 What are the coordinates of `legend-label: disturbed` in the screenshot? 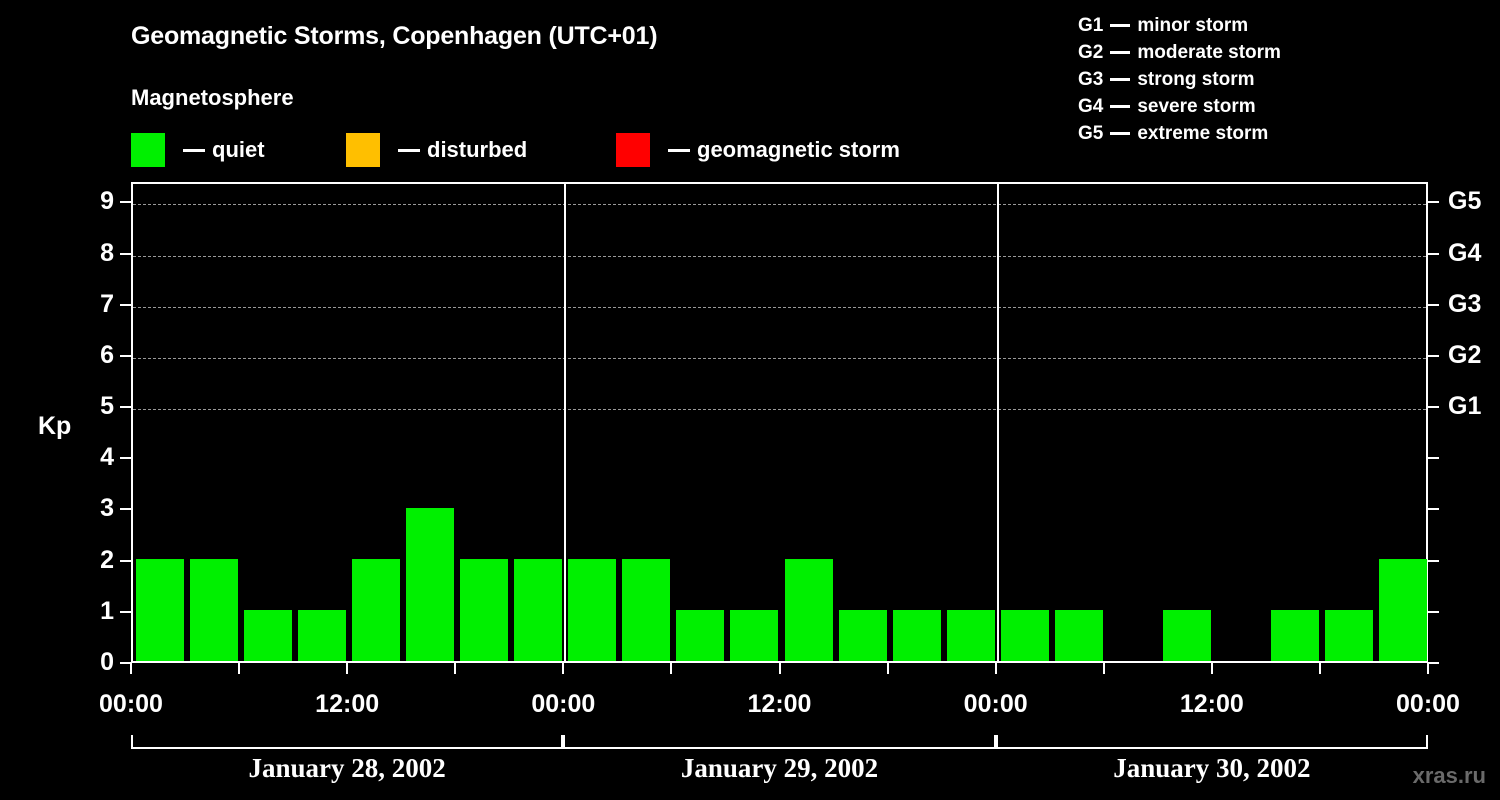 It's located at (477, 149).